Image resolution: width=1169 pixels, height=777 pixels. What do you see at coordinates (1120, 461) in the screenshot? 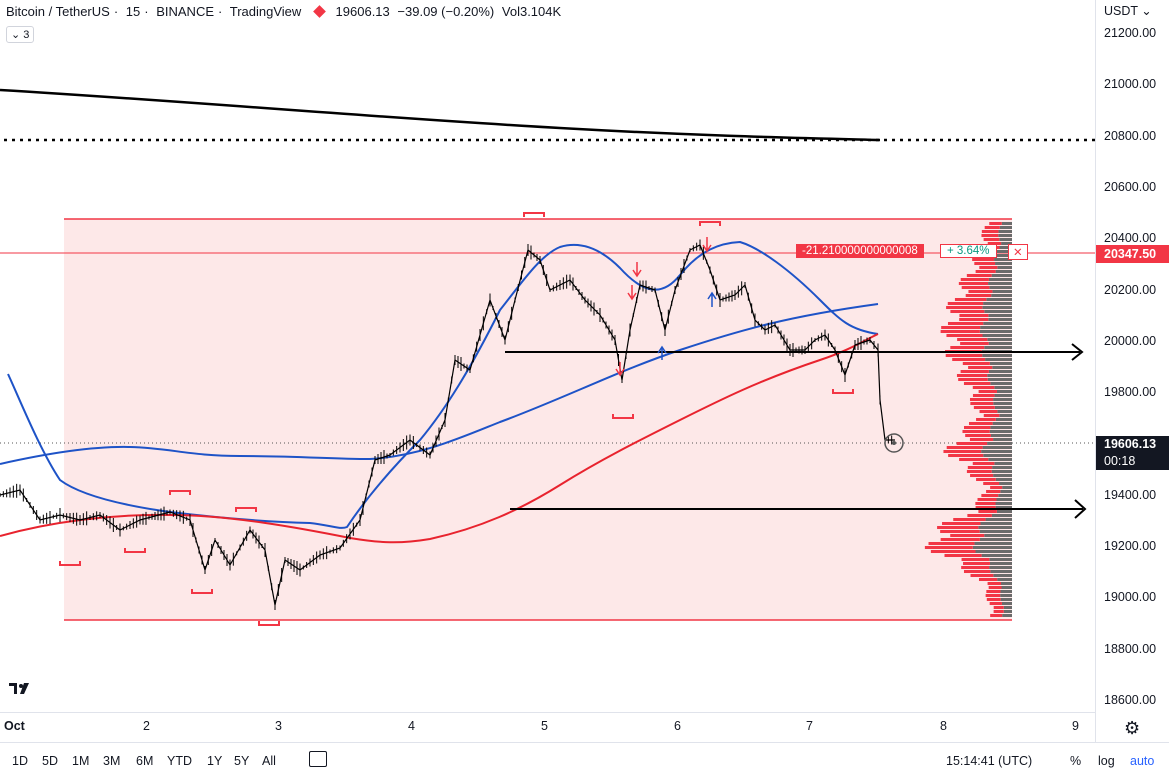
I see `bar-countdown: 00:18` at bounding box center [1120, 461].